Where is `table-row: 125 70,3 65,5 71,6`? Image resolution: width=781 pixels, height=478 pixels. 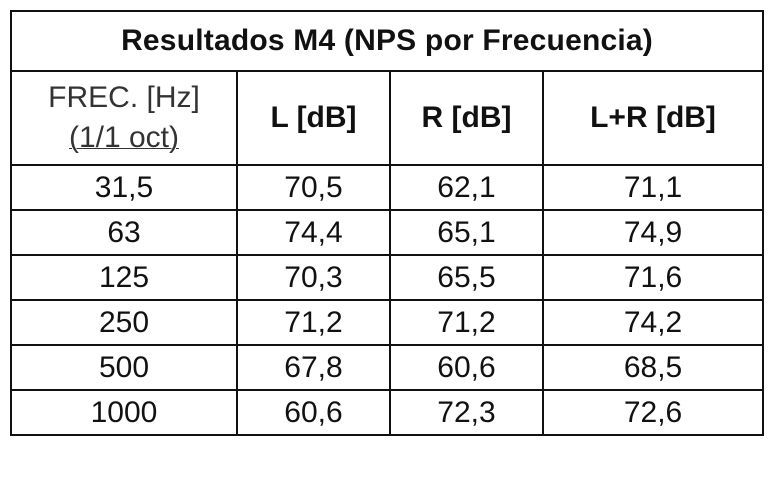
table-row: 125 70,3 65,5 71,6 is located at coordinates (387, 277).